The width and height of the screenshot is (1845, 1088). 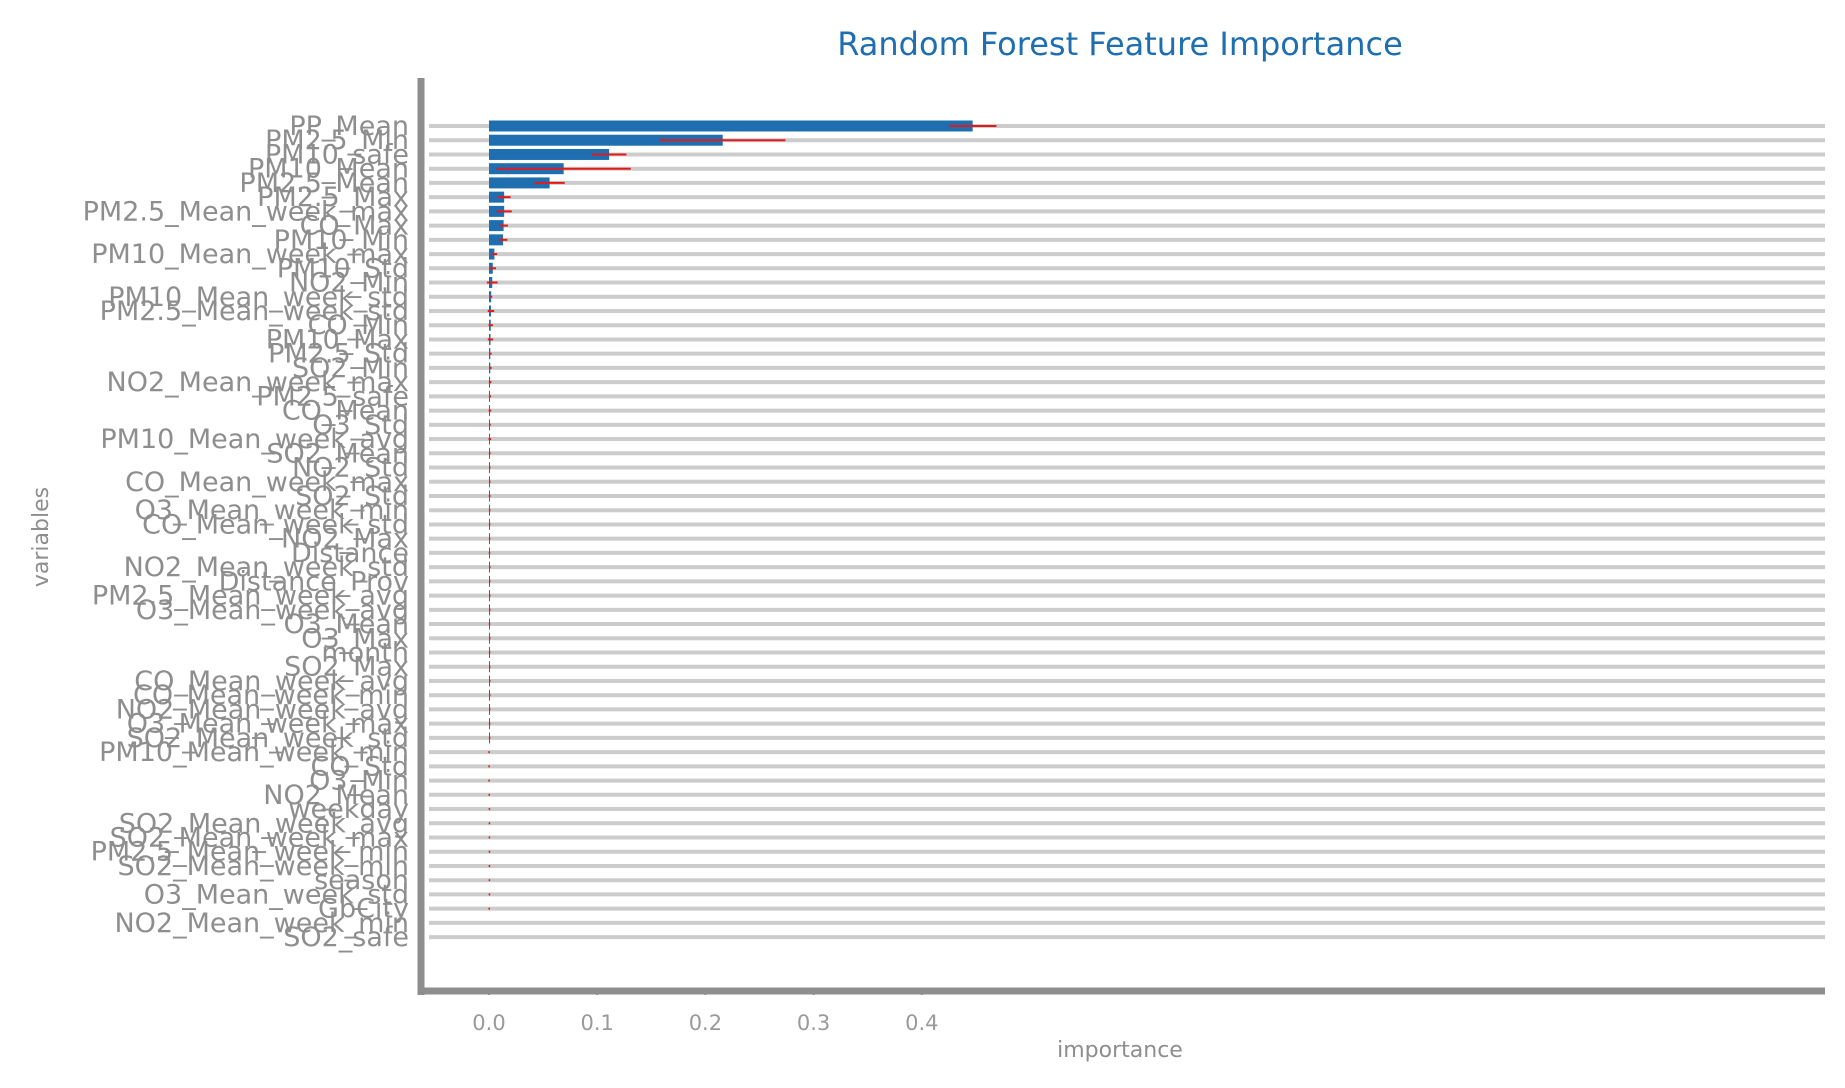 I want to click on y-tick-label: CO_Std, so click(x=360, y=766).